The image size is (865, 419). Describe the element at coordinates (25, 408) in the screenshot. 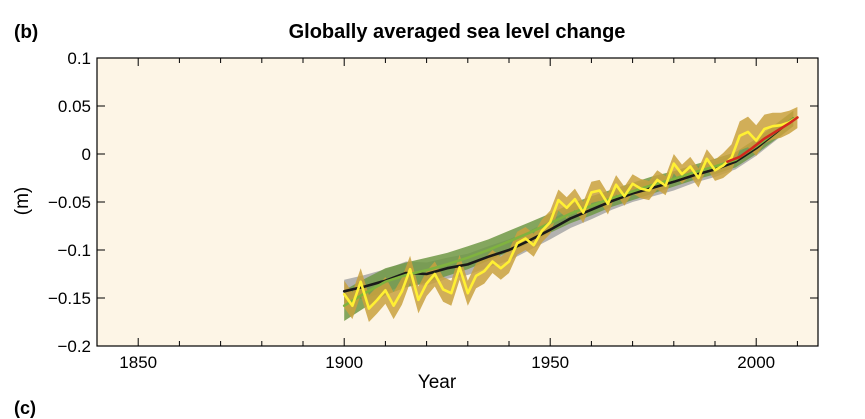

I see `next-panel-label: (c)` at that location.